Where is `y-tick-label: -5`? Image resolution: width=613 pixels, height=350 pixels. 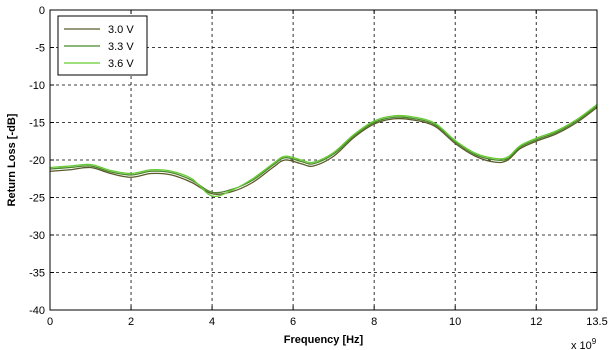 y-tick-label: -5 is located at coordinates (40, 49).